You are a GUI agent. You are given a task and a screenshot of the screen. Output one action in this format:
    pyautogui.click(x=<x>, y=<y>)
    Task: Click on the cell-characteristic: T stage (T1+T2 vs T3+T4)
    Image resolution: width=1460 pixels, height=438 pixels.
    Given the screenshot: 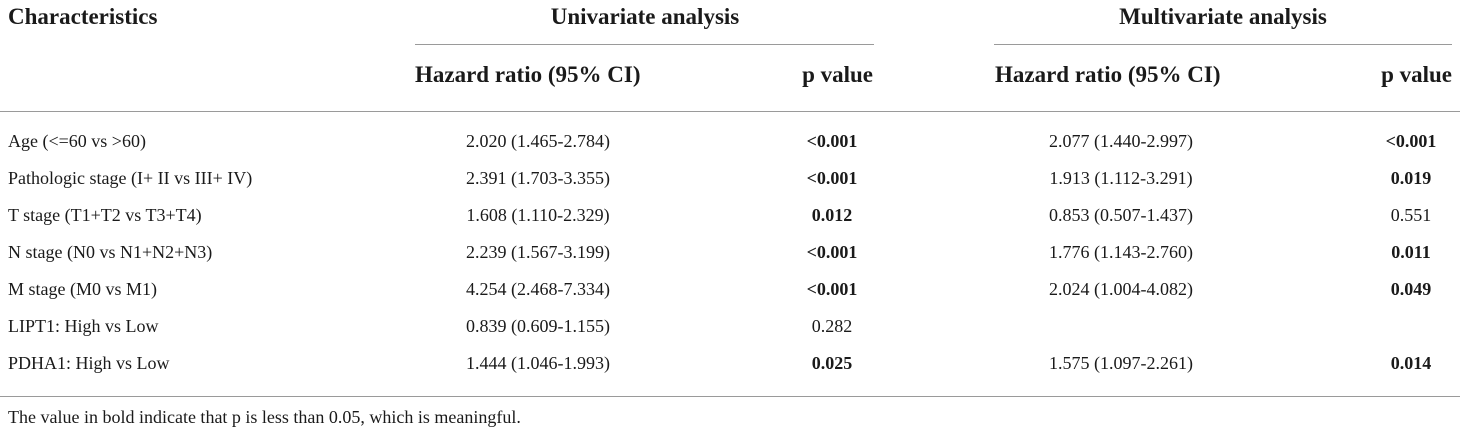 What is the action you would take?
    pyautogui.click(x=105, y=215)
    